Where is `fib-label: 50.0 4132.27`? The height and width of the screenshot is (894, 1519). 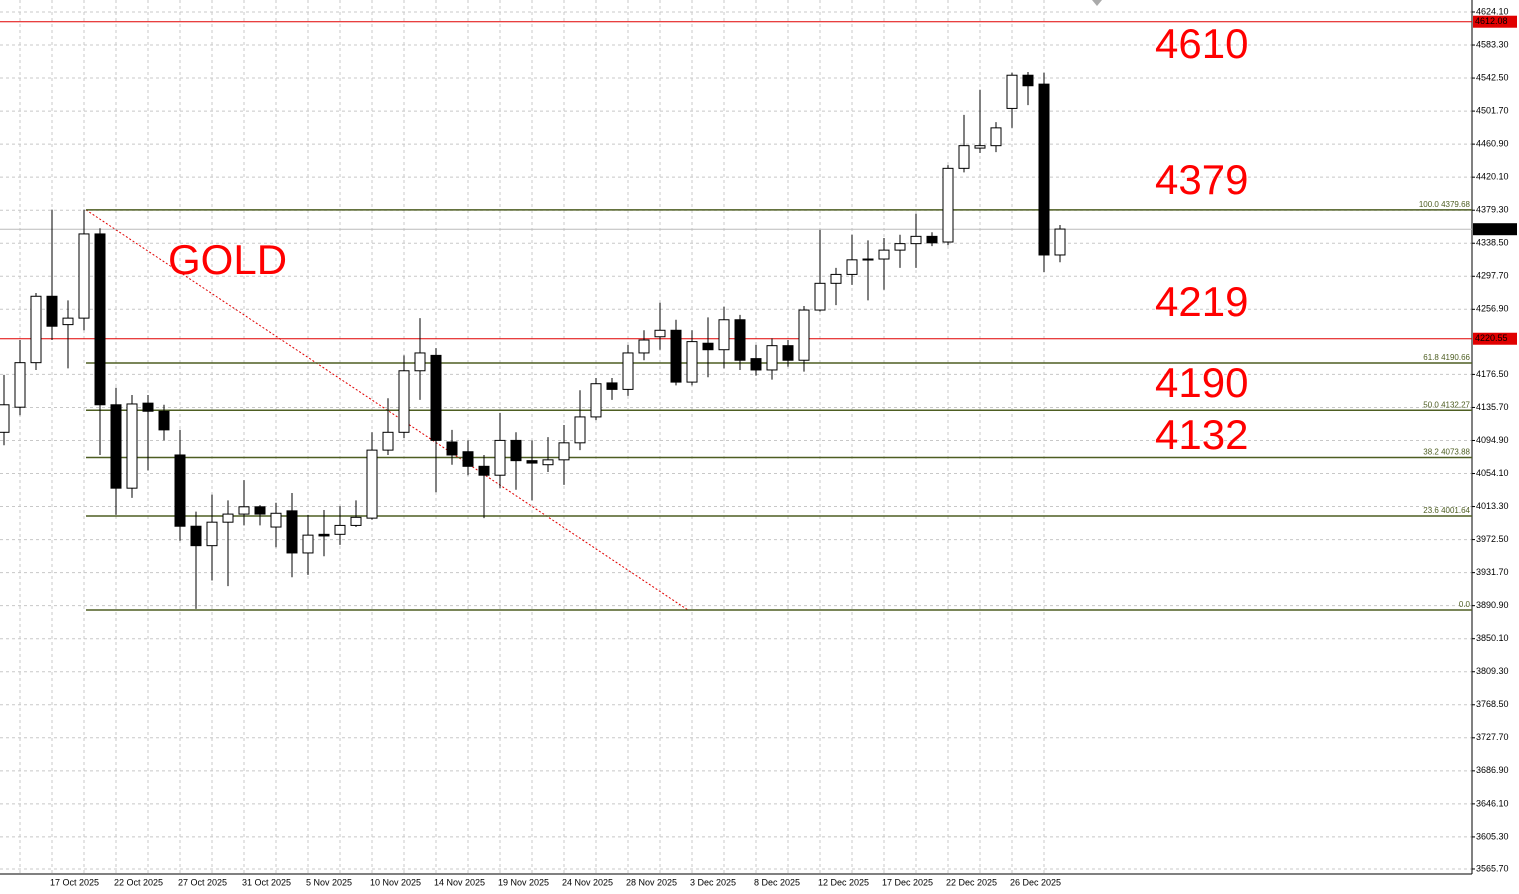 fib-label: 50.0 4132.27 is located at coordinates (1446, 404).